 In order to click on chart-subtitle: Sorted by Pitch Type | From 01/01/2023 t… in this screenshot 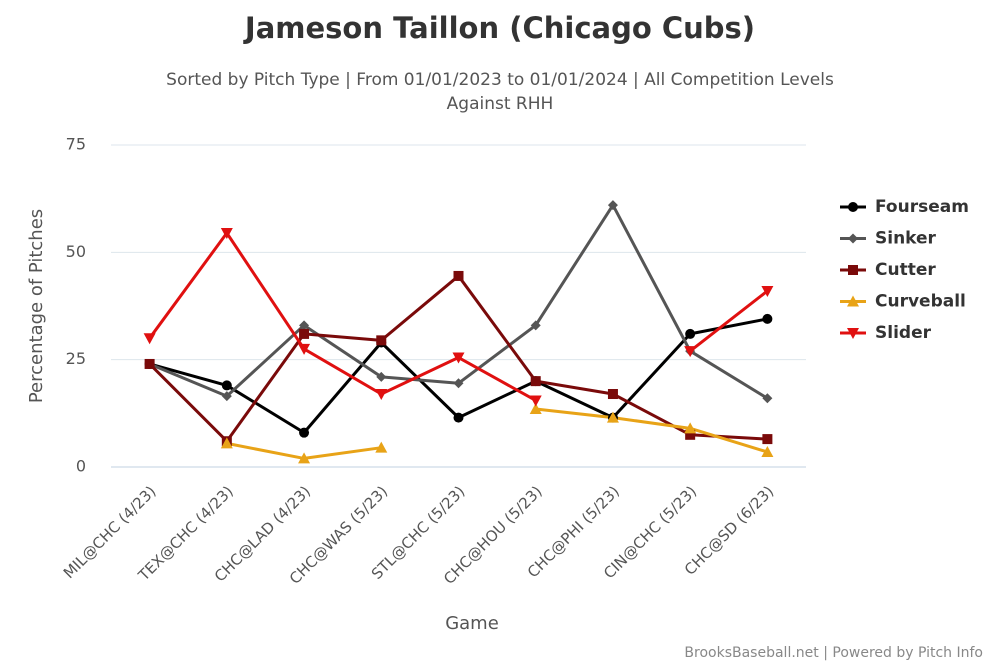, I will do `click(500, 80)`.